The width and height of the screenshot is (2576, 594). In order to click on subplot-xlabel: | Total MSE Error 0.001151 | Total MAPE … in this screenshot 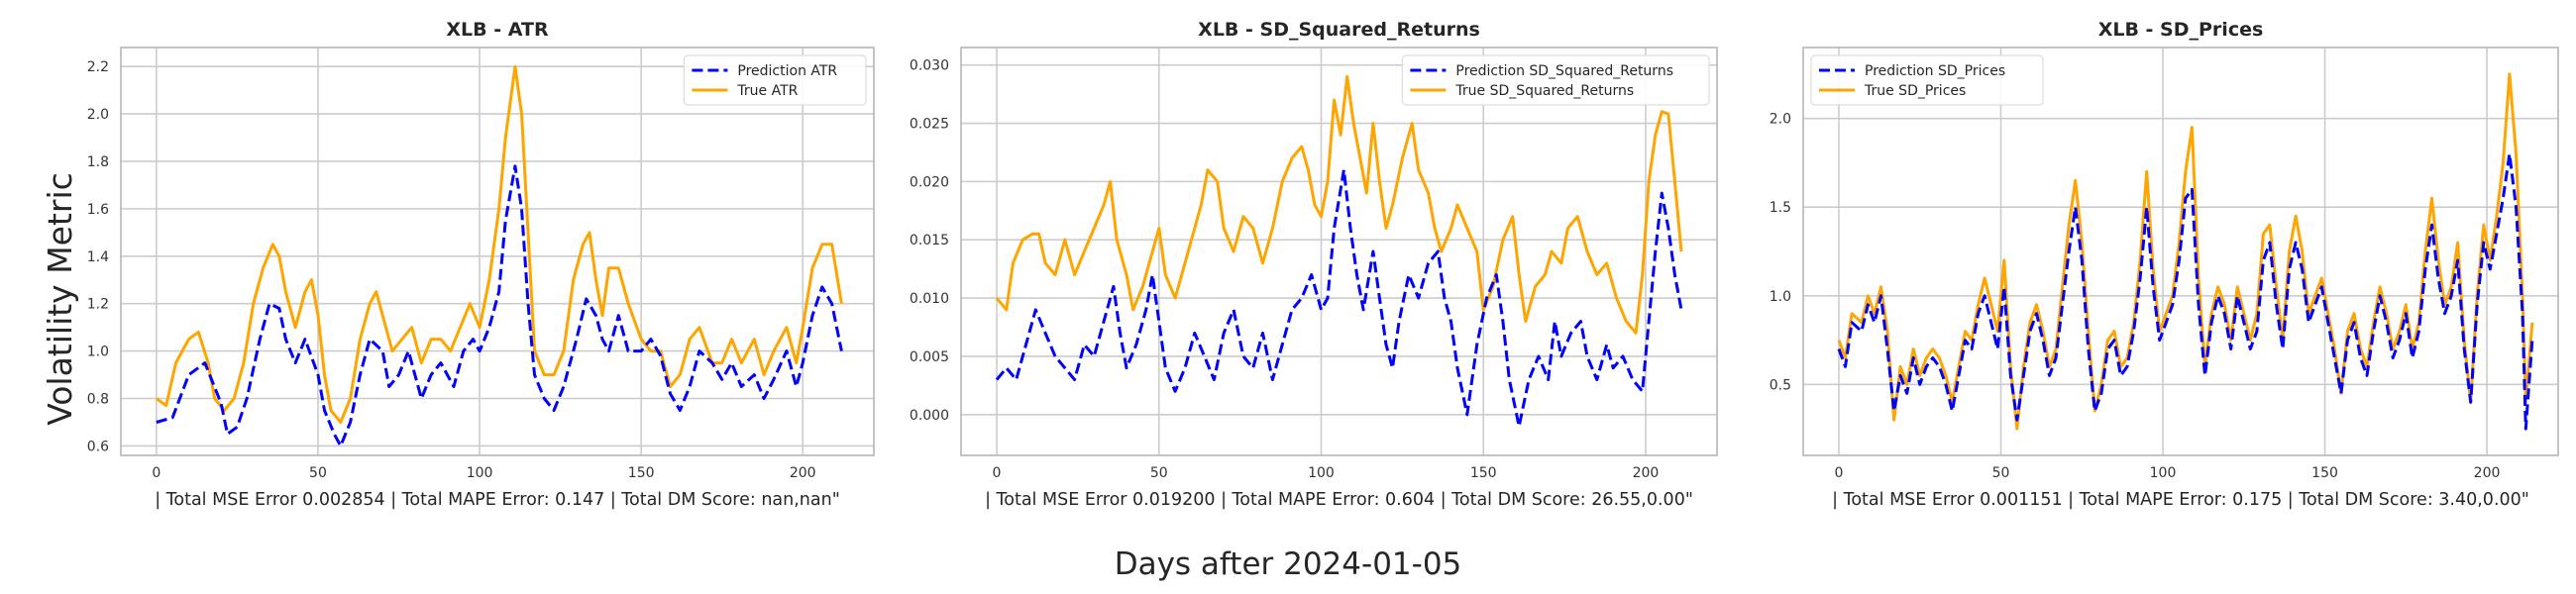, I will do `click(2180, 500)`.